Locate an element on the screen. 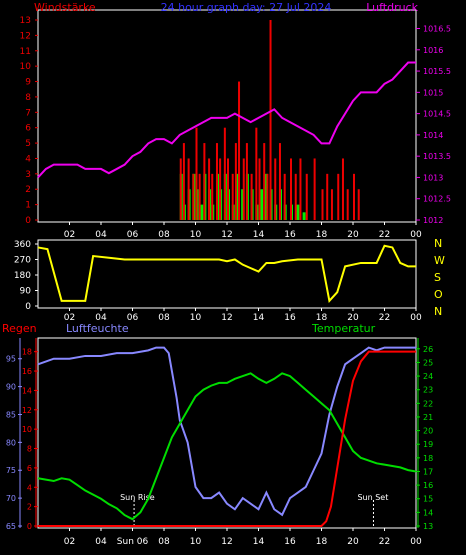 This screenshot has height=555, width=466. compass-label: O is located at coordinates (438, 294).